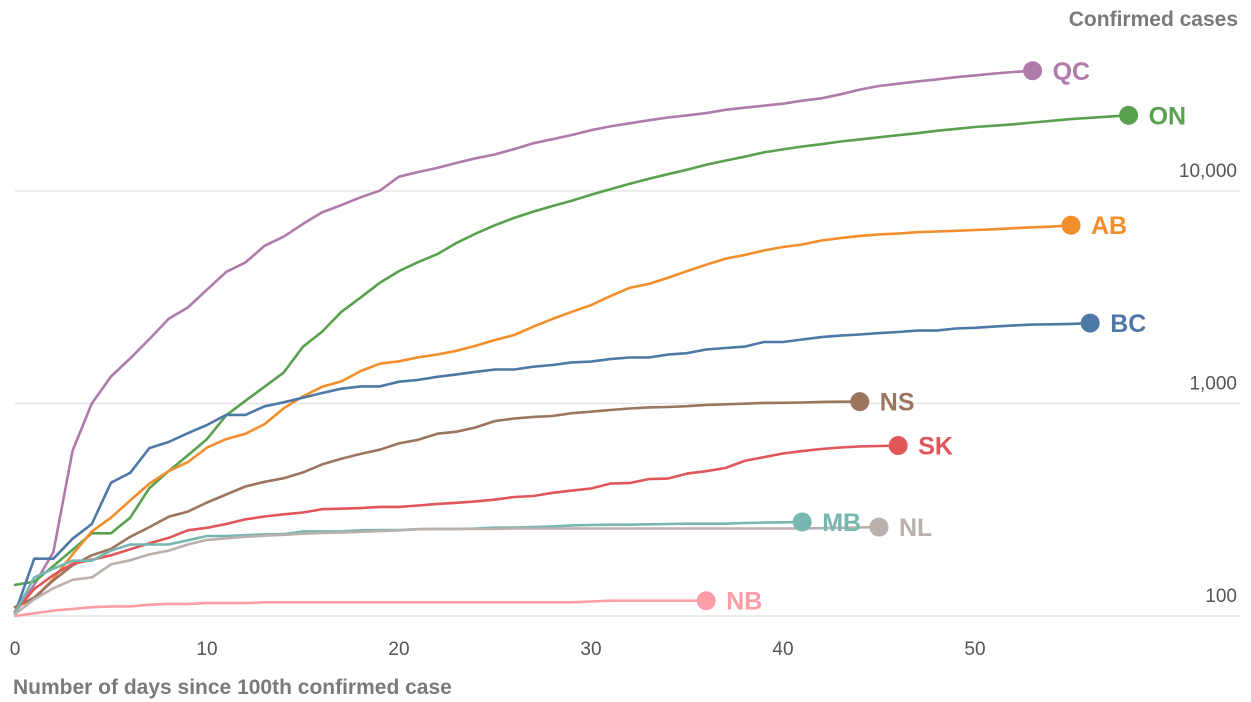 The image size is (1251, 702). Describe the element at coordinates (360, 608) in the screenshot. I see `series-line-nb` at that location.